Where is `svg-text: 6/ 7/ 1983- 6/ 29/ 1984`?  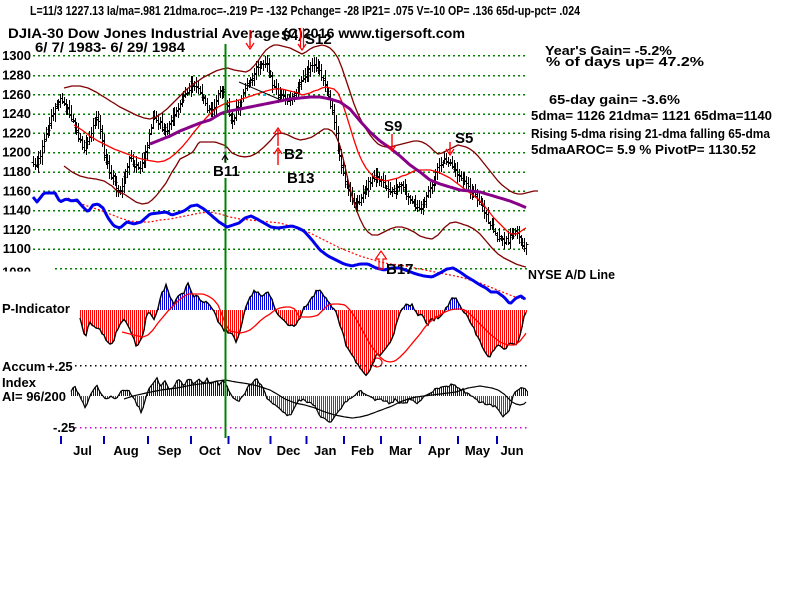
svg-text: 6/ 7/ 1983- 6/ 29/ 1984 is located at coordinates (110, 47).